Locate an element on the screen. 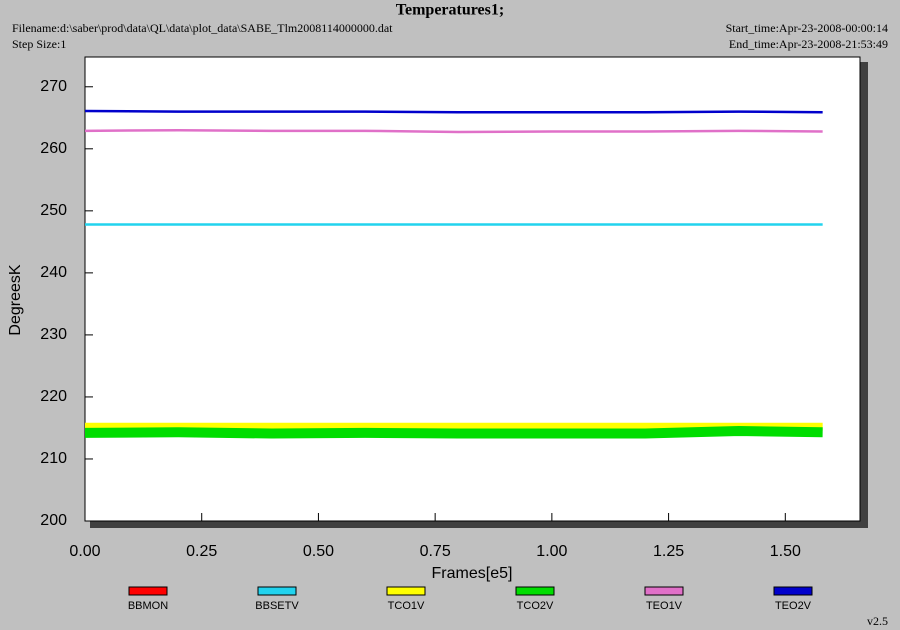 This screenshot has height=630, width=900. y-tick-label: 220 is located at coordinates (53, 396).